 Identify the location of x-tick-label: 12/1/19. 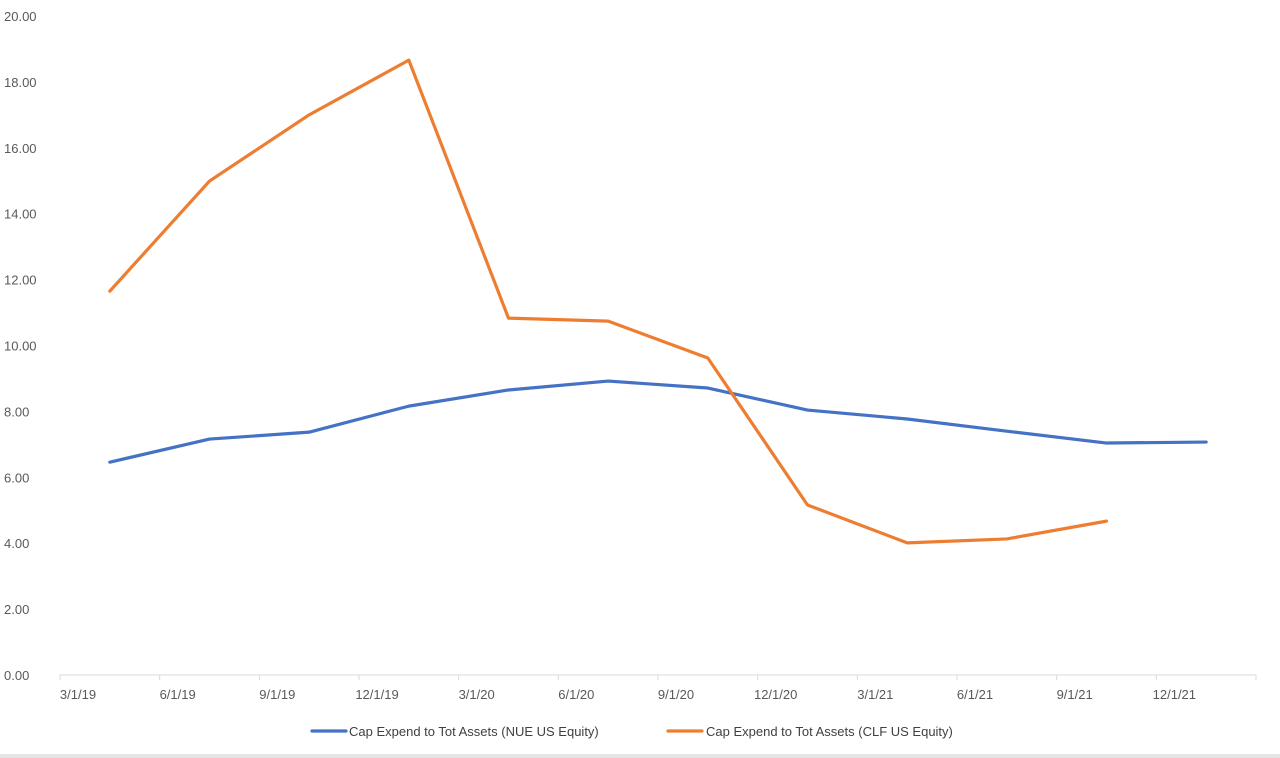
(376, 694).